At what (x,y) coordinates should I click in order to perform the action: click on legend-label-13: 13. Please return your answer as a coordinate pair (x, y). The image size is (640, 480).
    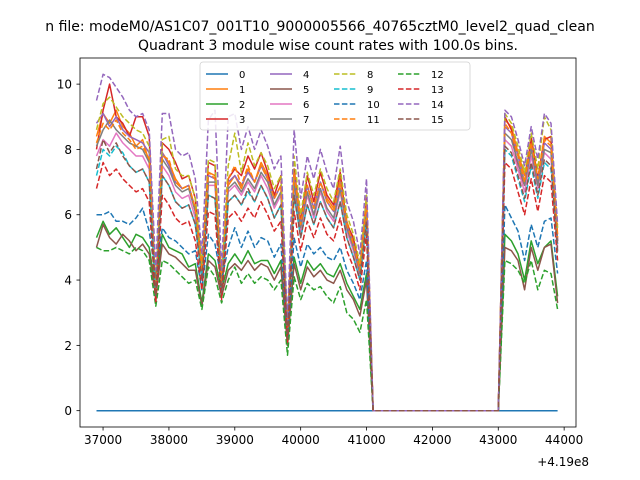
    Looking at the image, I should click on (437, 90).